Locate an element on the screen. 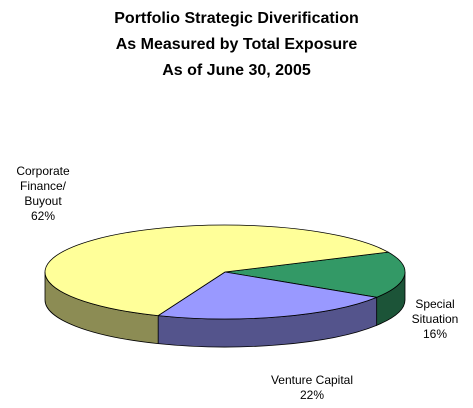 Image resolution: width=473 pixels, height=408 pixels. category-label: Special Situation is located at coordinates (435, 311).